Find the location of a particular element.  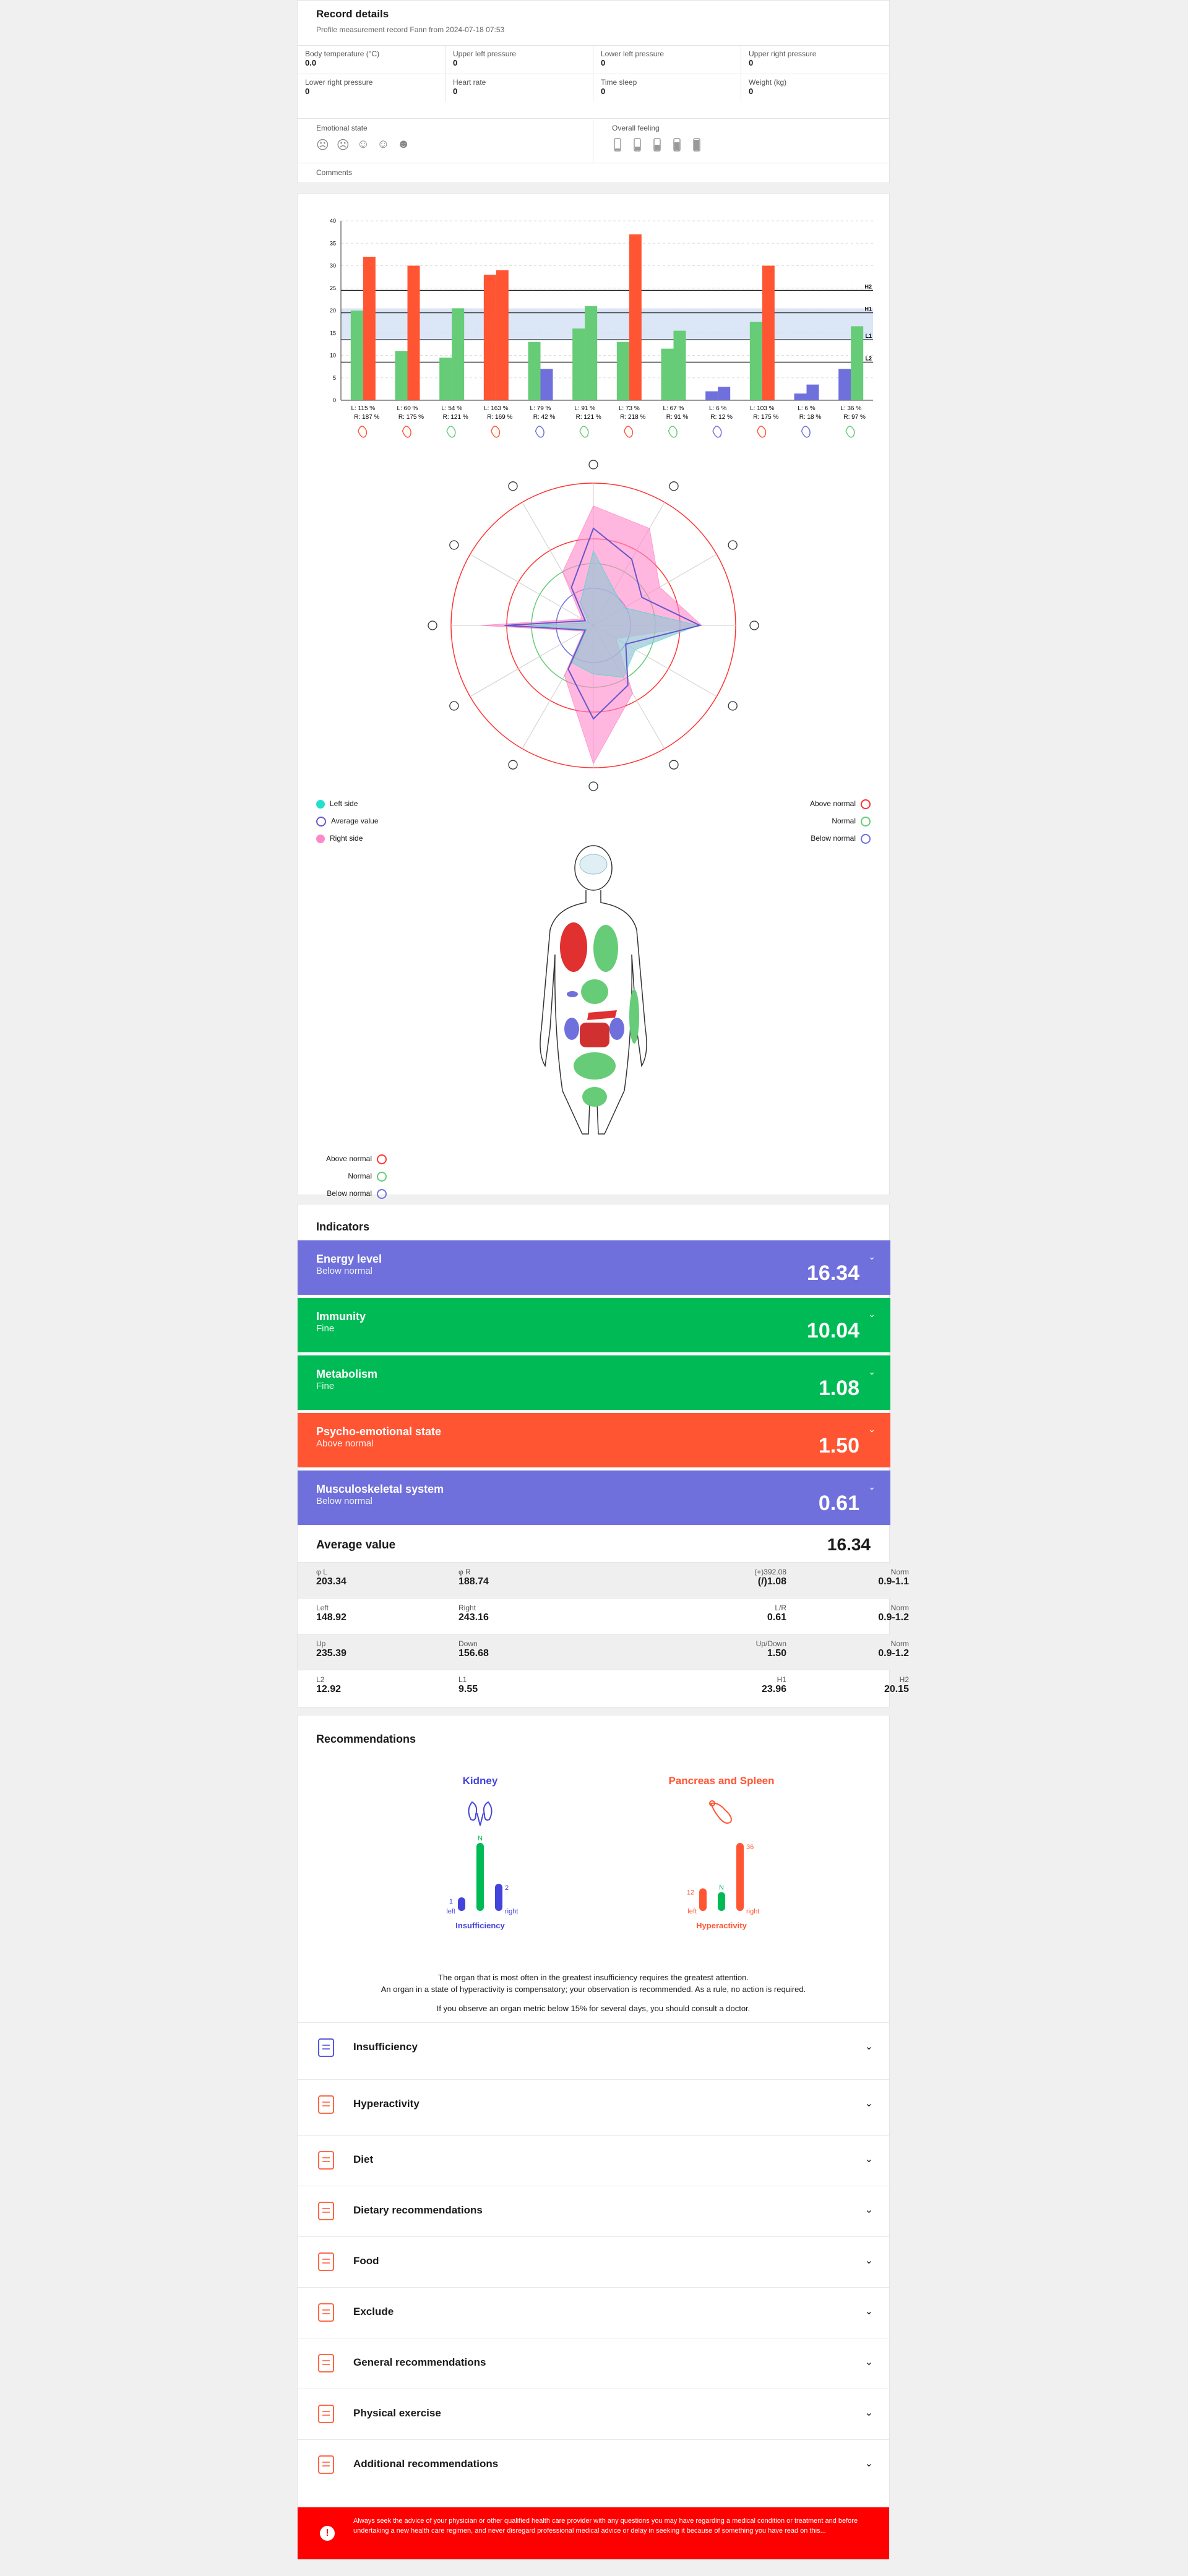

organ-left-label: left is located at coordinates (692, 1911).